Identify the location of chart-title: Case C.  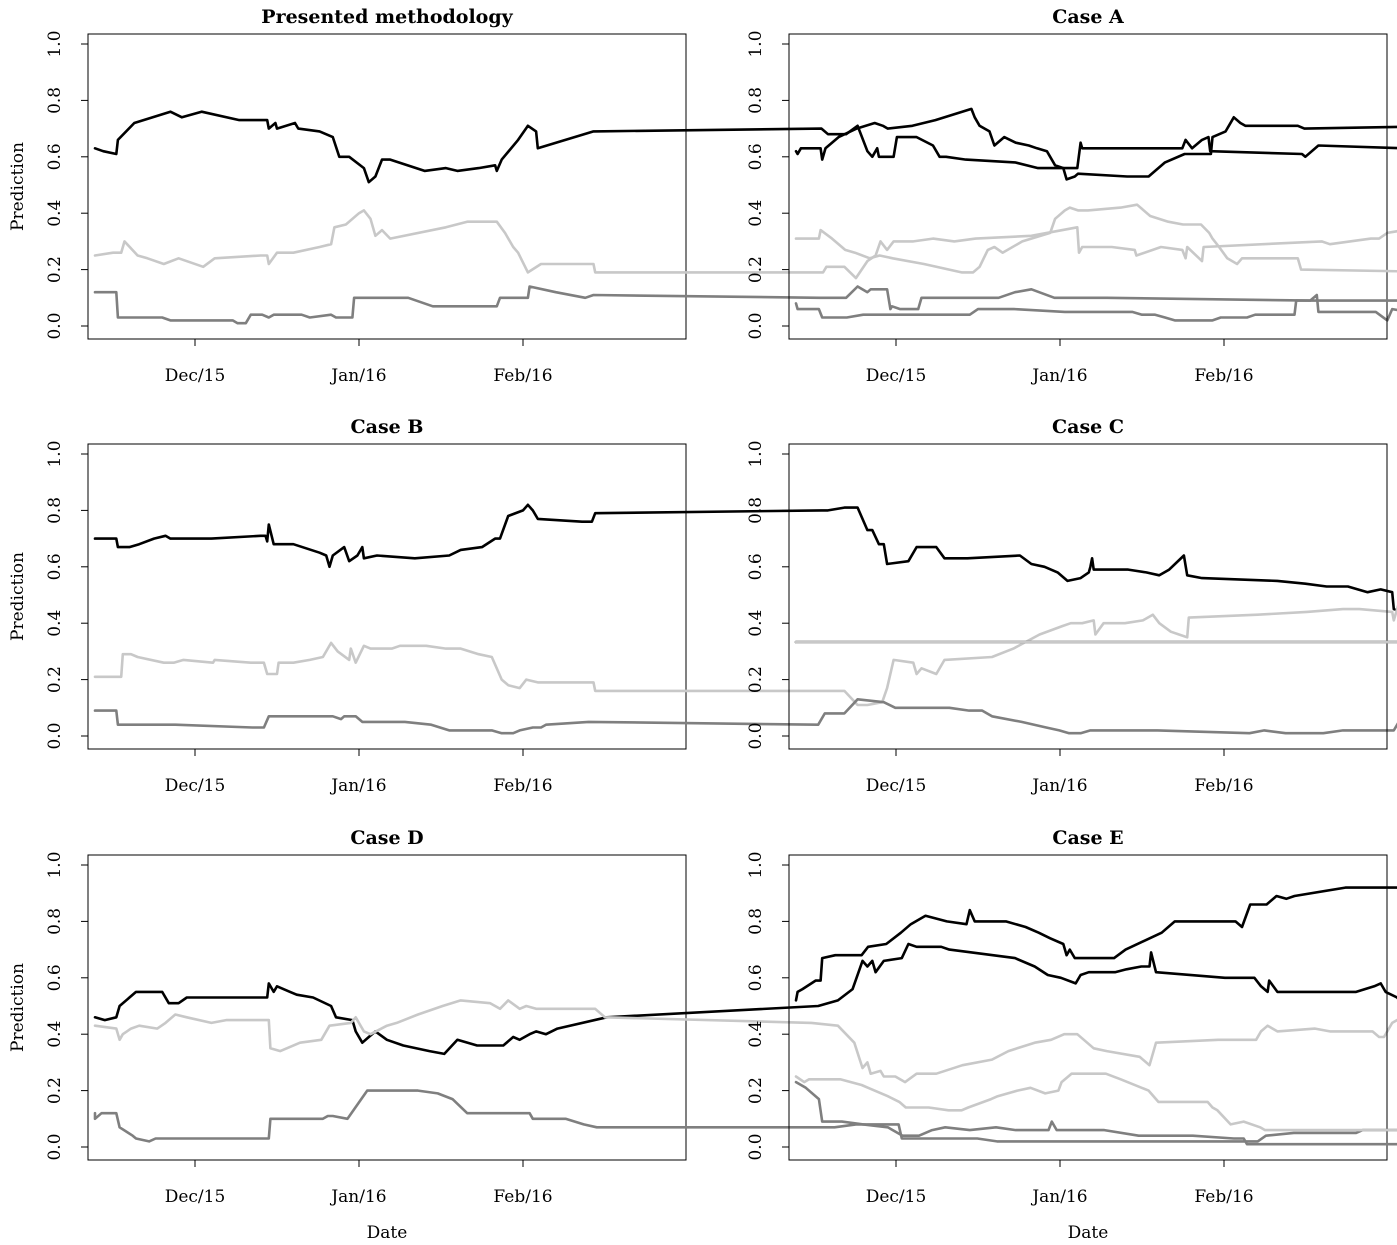
(1088, 427).